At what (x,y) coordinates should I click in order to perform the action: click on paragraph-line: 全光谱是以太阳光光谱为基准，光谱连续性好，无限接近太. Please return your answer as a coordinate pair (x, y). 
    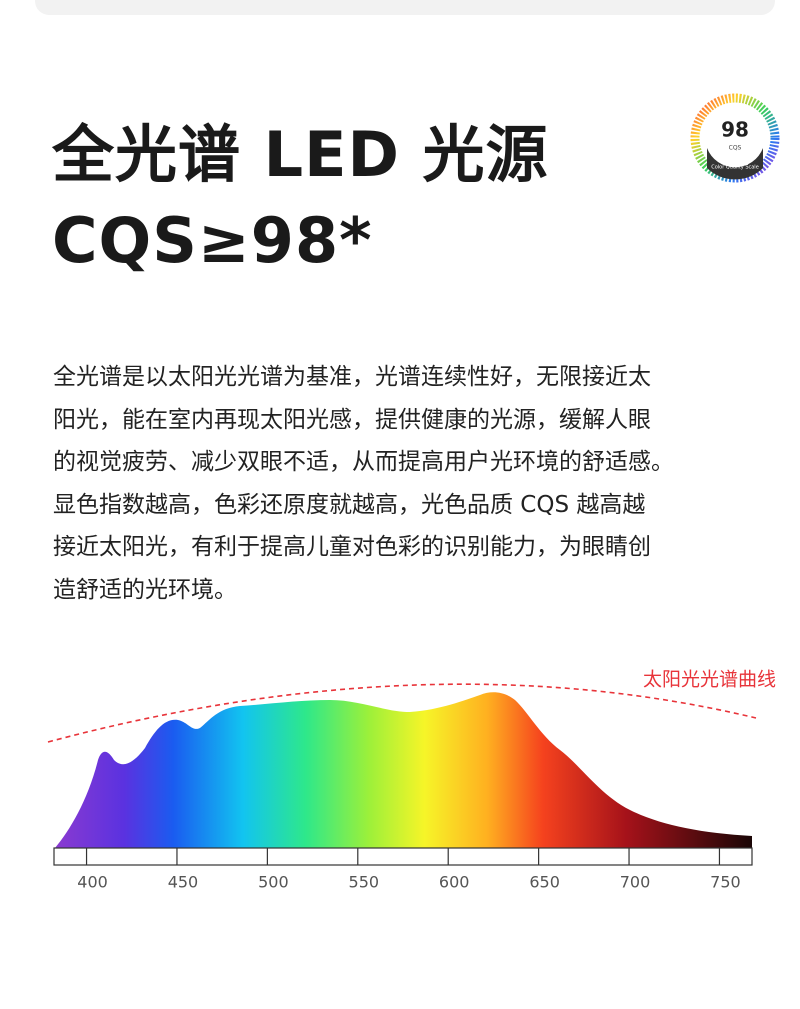
    Looking at the image, I should click on (352, 377).